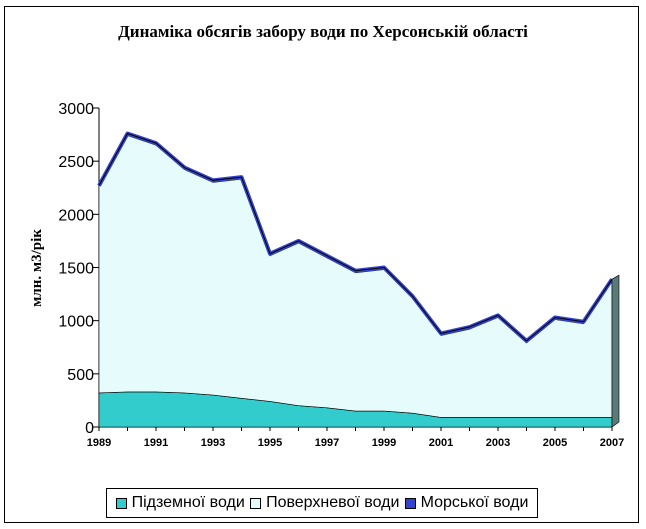 The width and height of the screenshot is (646, 529). I want to click on y-tick-label: 1000, so click(76, 322).